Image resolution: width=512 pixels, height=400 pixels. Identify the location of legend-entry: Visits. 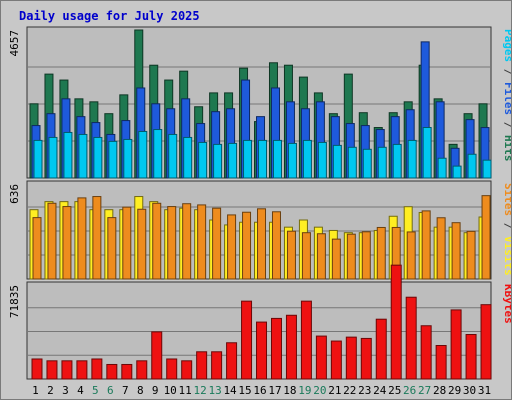
(506, 256).